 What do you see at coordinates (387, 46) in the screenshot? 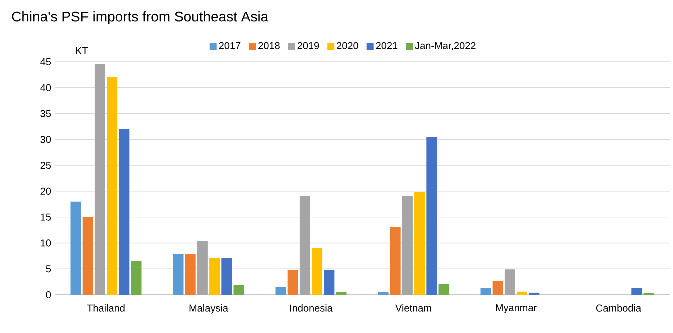
I see `legend-label: 2021` at bounding box center [387, 46].